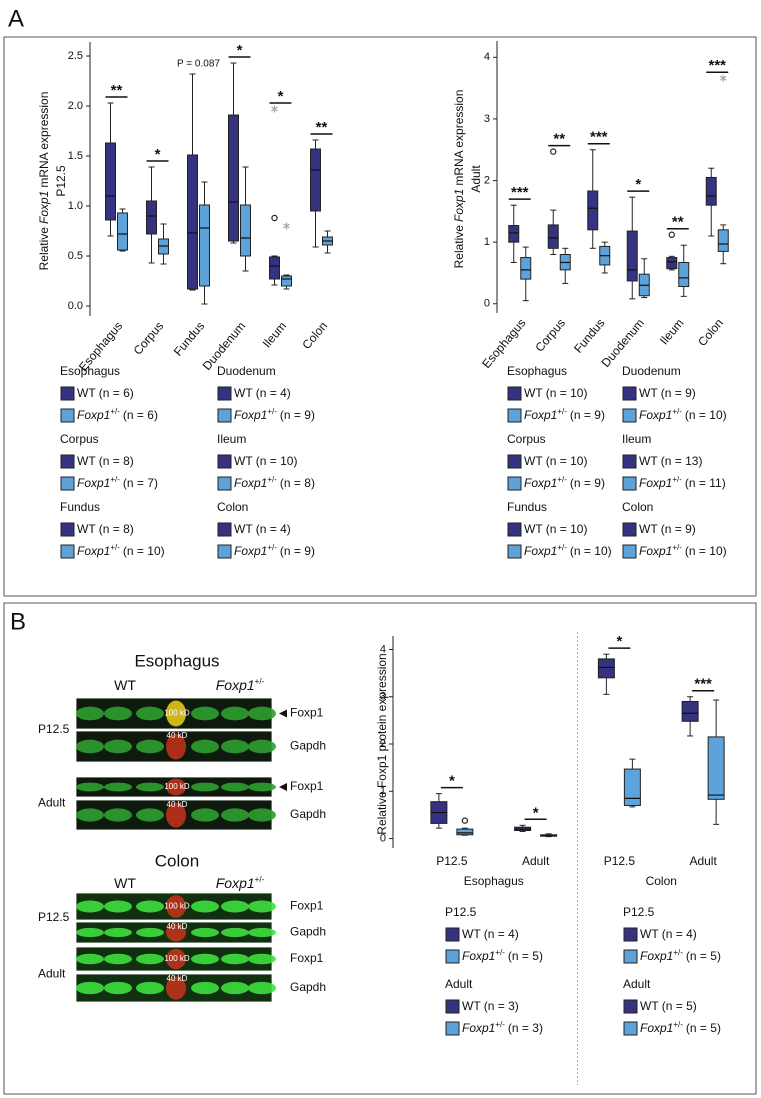 This screenshot has height=1098, width=761. What do you see at coordinates (459, 247) in the screenshot?
I see `label-text: Relative` at bounding box center [459, 247].